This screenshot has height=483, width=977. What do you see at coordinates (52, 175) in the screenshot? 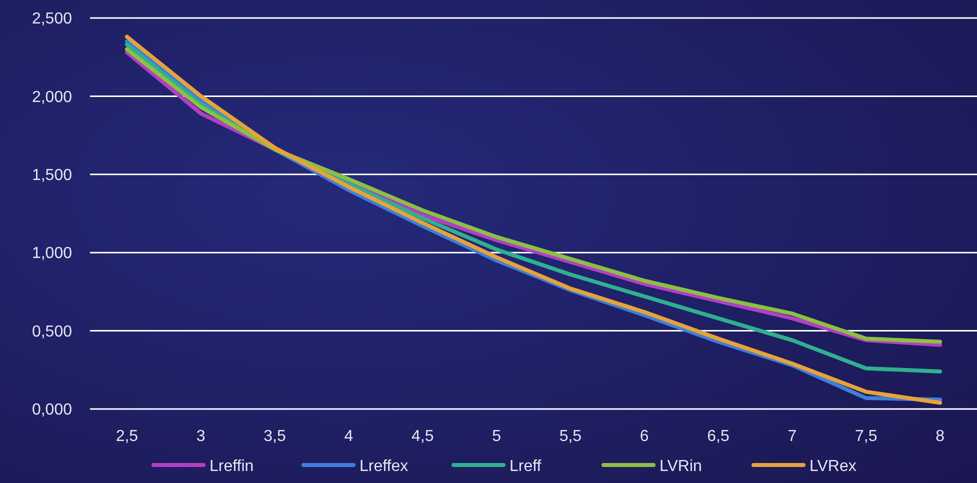
I see `y-tick-label: 1,500` at bounding box center [52, 175].